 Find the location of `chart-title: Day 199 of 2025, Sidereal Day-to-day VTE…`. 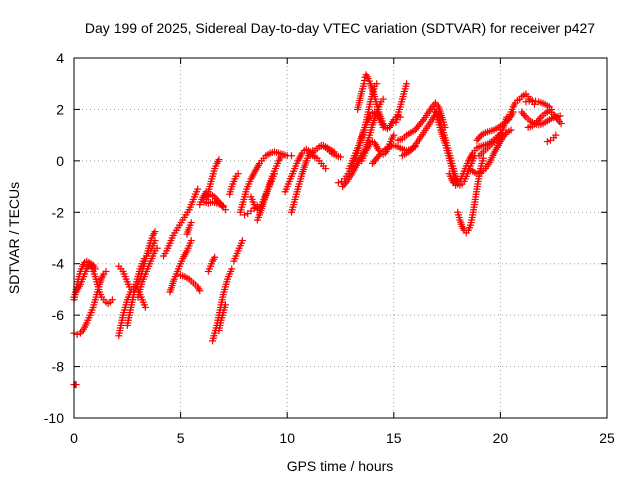

chart-title: Day 199 of 2025, Sidereal Day-to-day VTE… is located at coordinates (340, 28).